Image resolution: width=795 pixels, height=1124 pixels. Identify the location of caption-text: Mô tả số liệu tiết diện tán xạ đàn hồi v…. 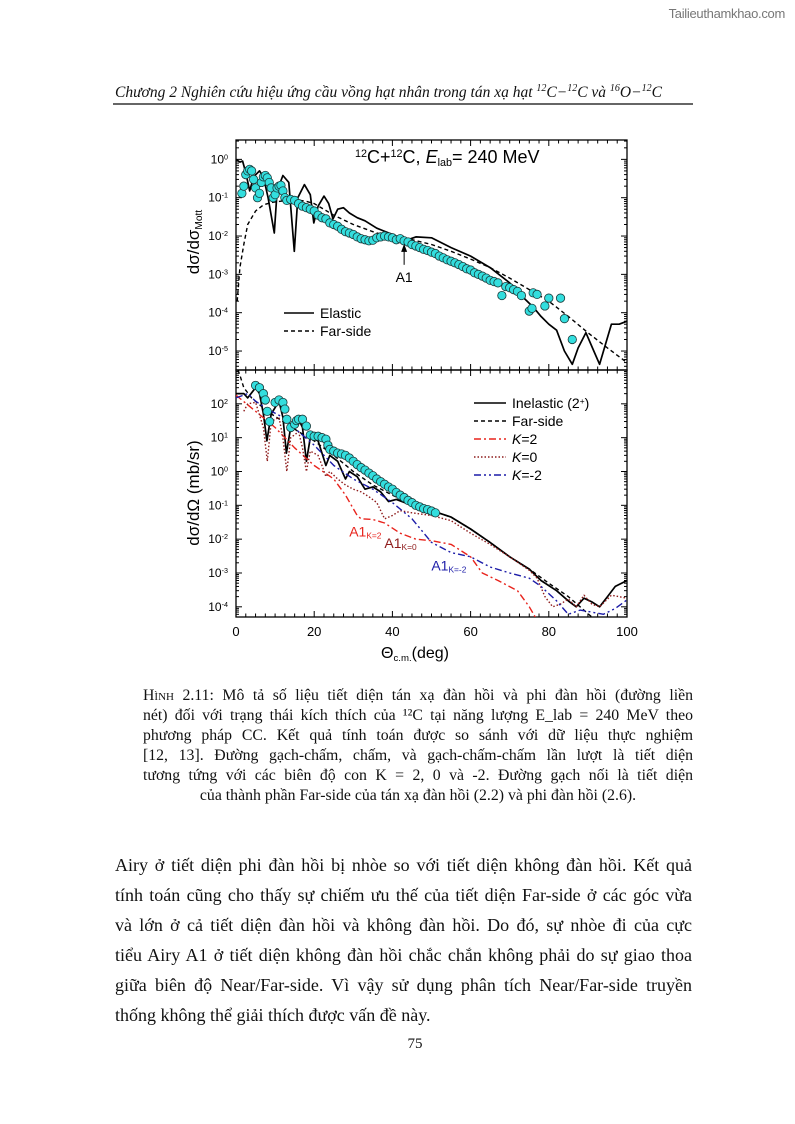
(453, 695).